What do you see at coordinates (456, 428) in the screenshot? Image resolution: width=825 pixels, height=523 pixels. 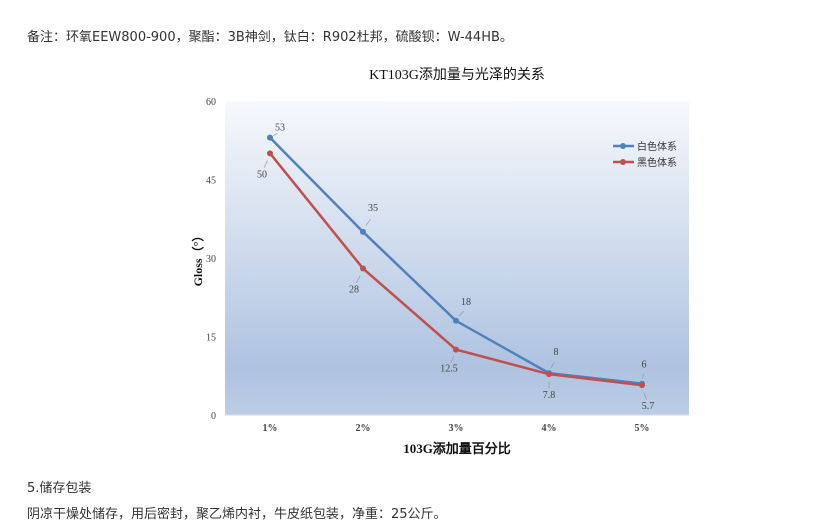 I see `x-tick-label: 3%` at bounding box center [456, 428].